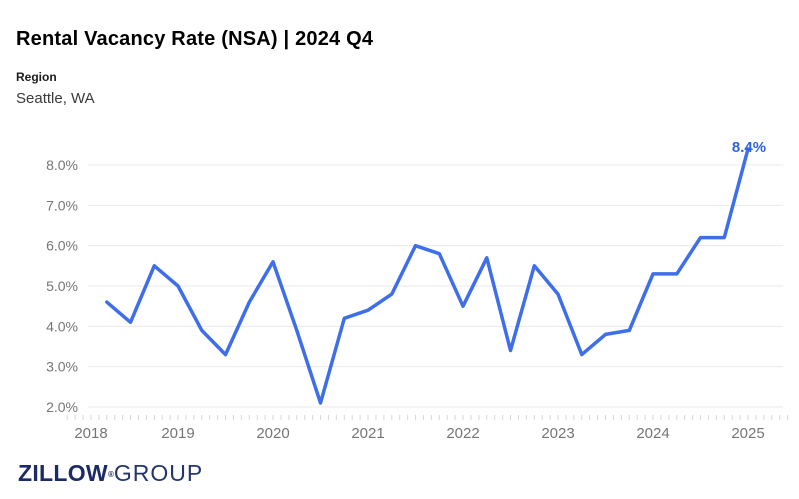  What do you see at coordinates (55, 98) in the screenshot?
I see `region-filter-value: Seattle, WA` at bounding box center [55, 98].